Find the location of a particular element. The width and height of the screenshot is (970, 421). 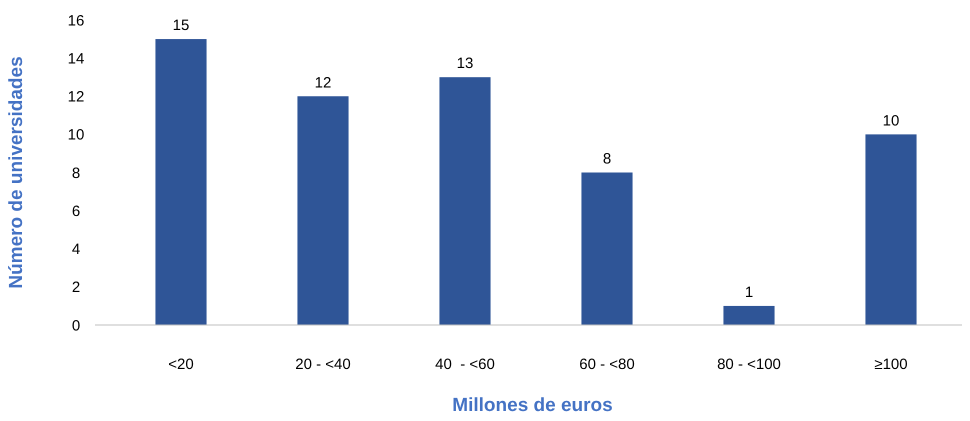

y-tick-label: 12 is located at coordinates (76, 97).